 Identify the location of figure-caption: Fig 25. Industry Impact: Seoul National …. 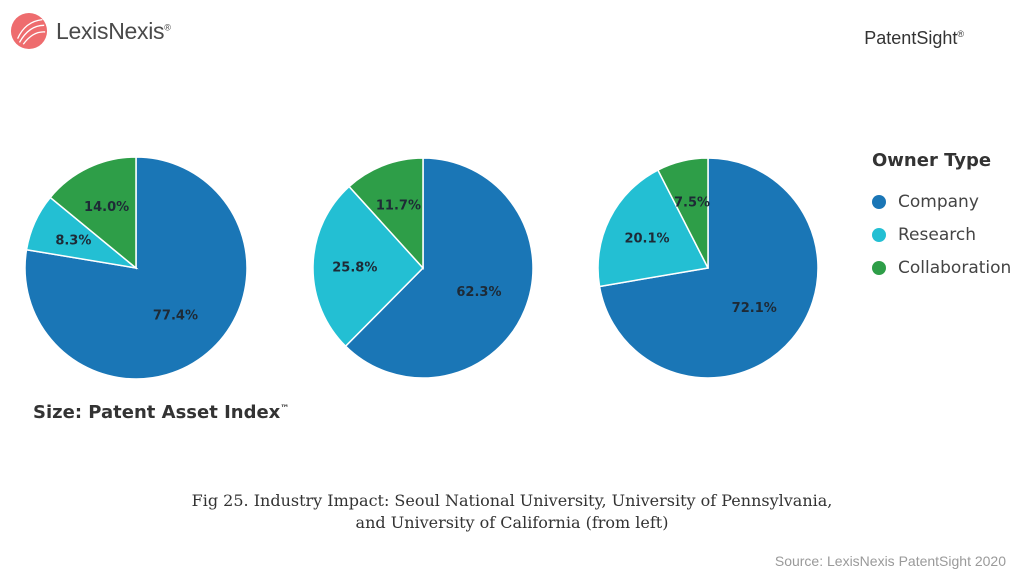
(512, 512).